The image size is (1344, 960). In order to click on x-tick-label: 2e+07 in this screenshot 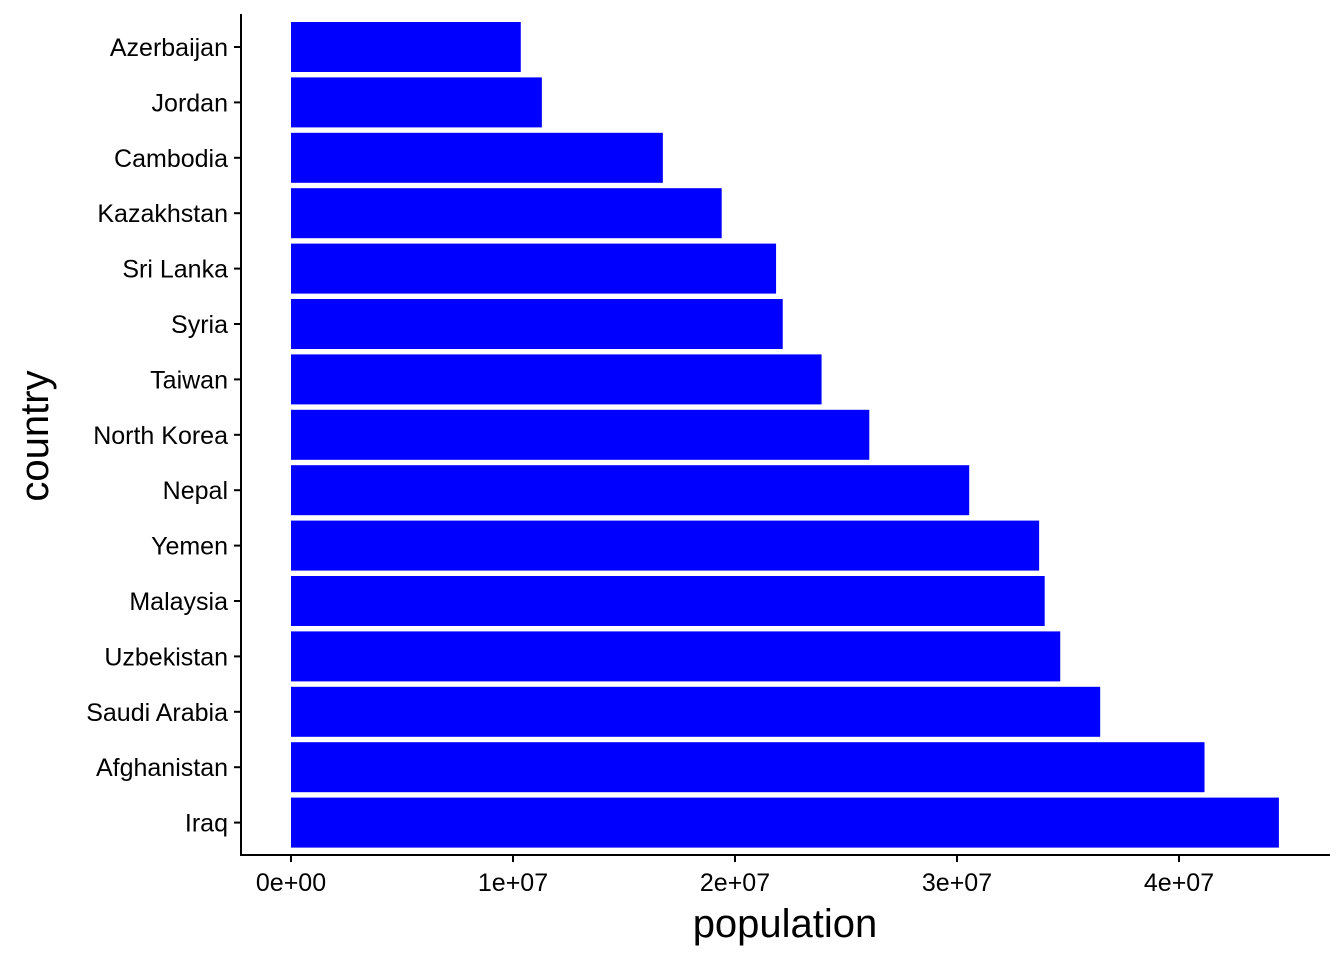, I will do `click(735, 883)`.